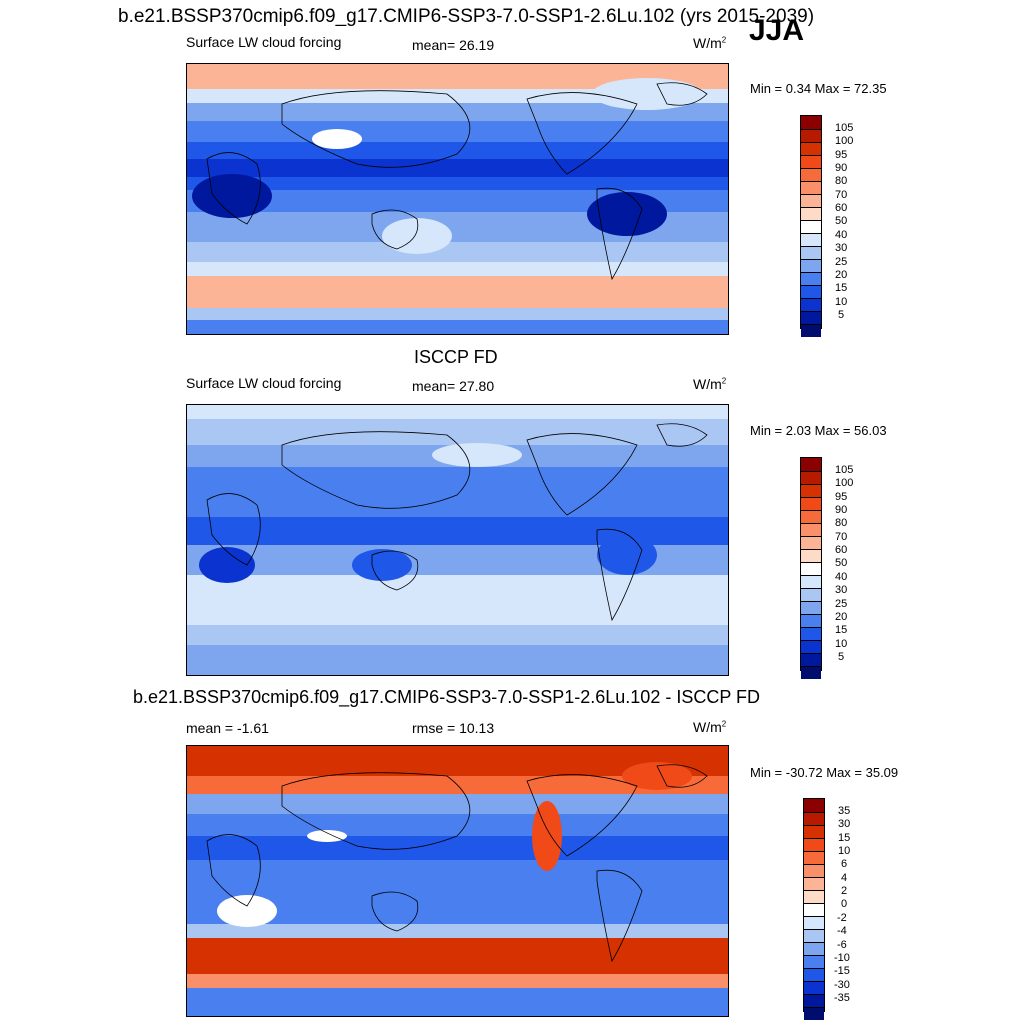 The image size is (1024, 1024). What do you see at coordinates (453, 386) in the screenshot?
I see `panel2-mean-label: mean= 27.80` at bounding box center [453, 386].